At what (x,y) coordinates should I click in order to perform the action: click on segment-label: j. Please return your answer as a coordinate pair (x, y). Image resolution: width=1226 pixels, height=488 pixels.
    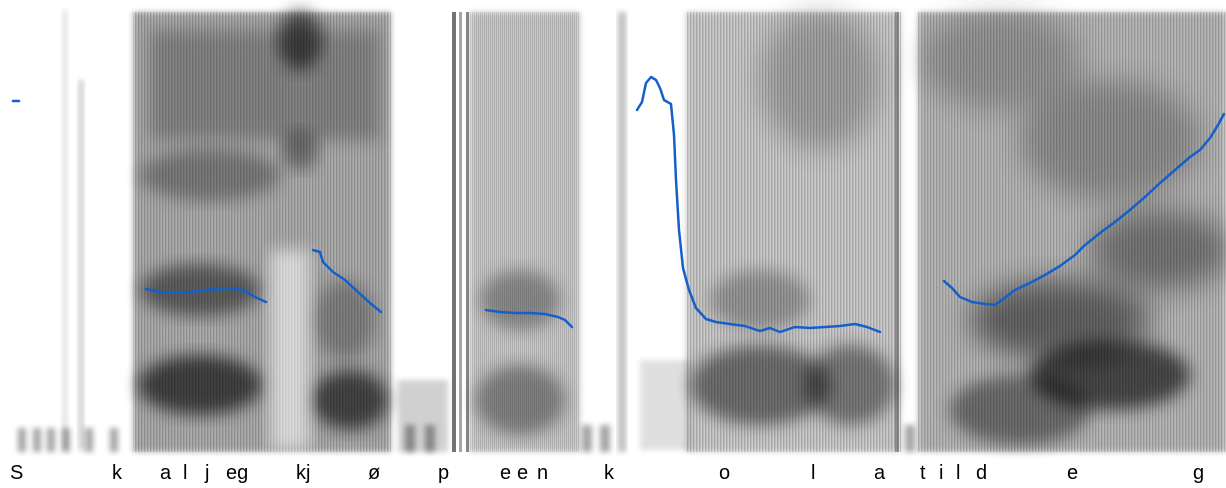
    Looking at the image, I should click on (207, 473).